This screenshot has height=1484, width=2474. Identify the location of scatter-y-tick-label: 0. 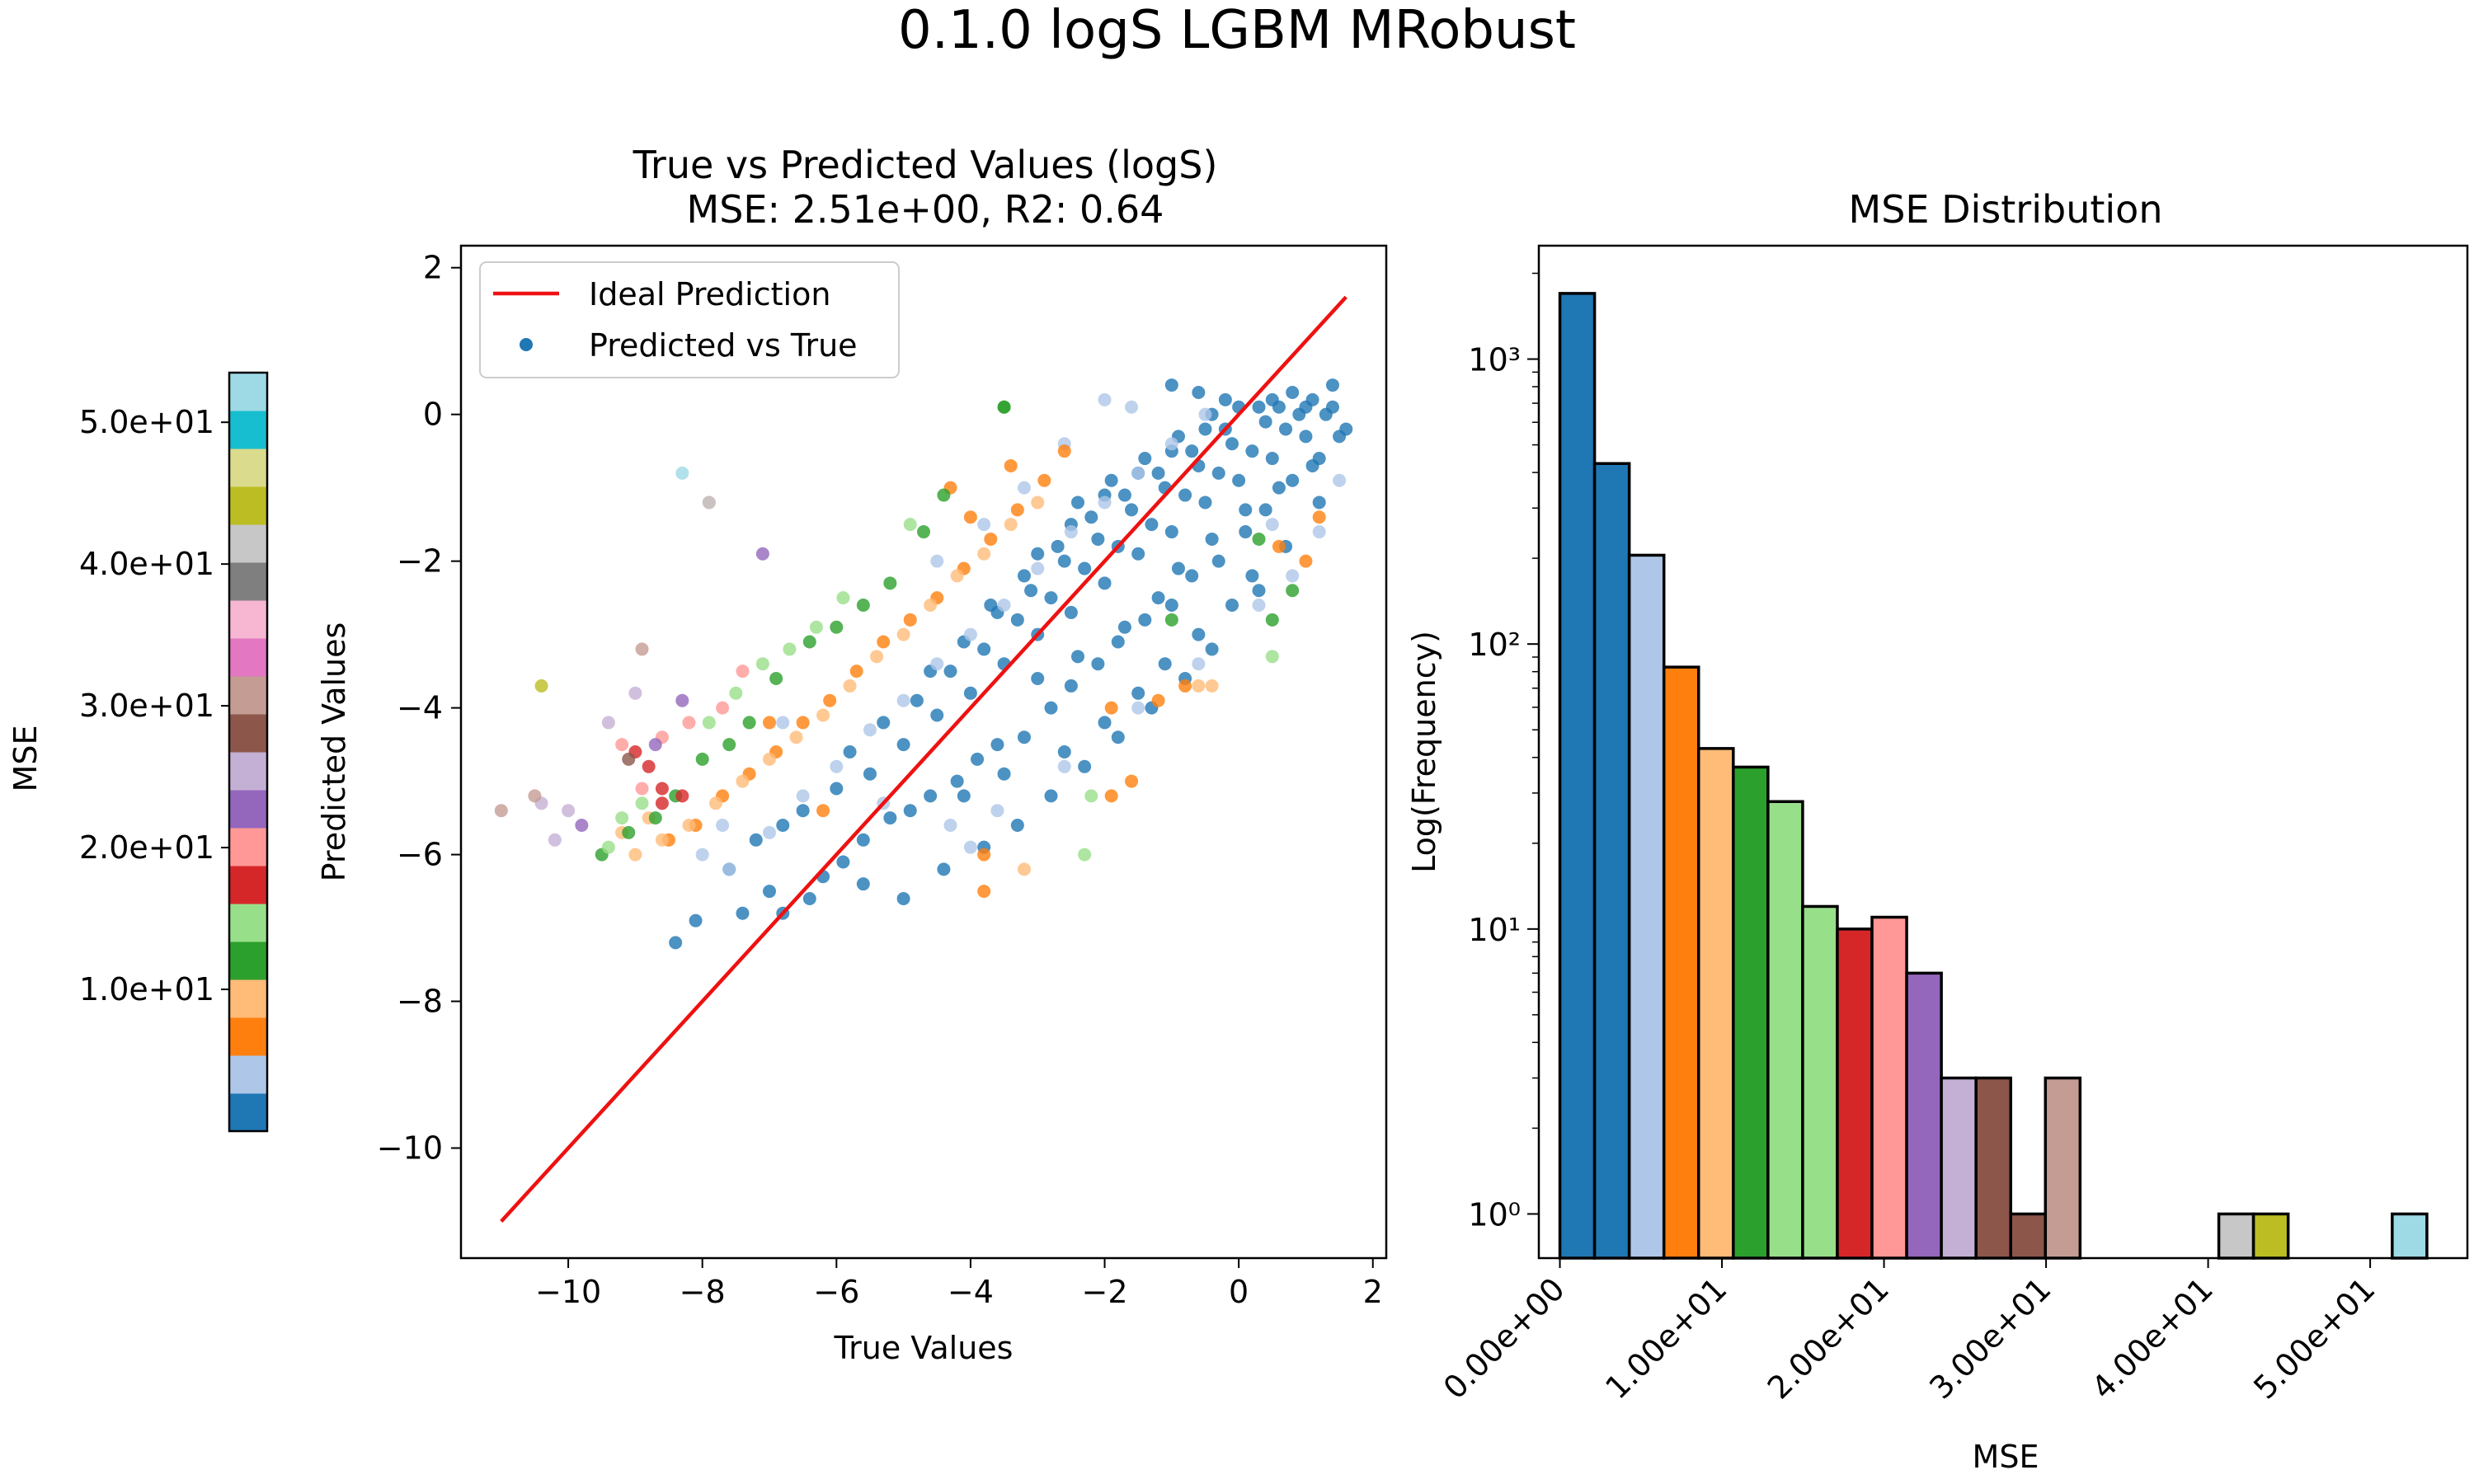
(433, 415).